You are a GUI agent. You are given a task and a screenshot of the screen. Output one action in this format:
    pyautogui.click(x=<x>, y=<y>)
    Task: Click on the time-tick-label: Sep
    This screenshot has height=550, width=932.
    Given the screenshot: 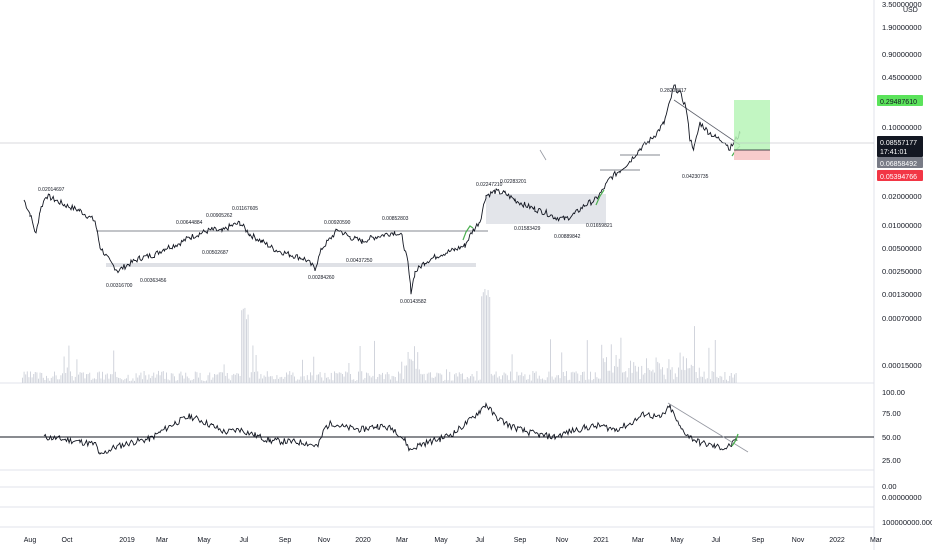 What is the action you would take?
    pyautogui.click(x=285, y=540)
    